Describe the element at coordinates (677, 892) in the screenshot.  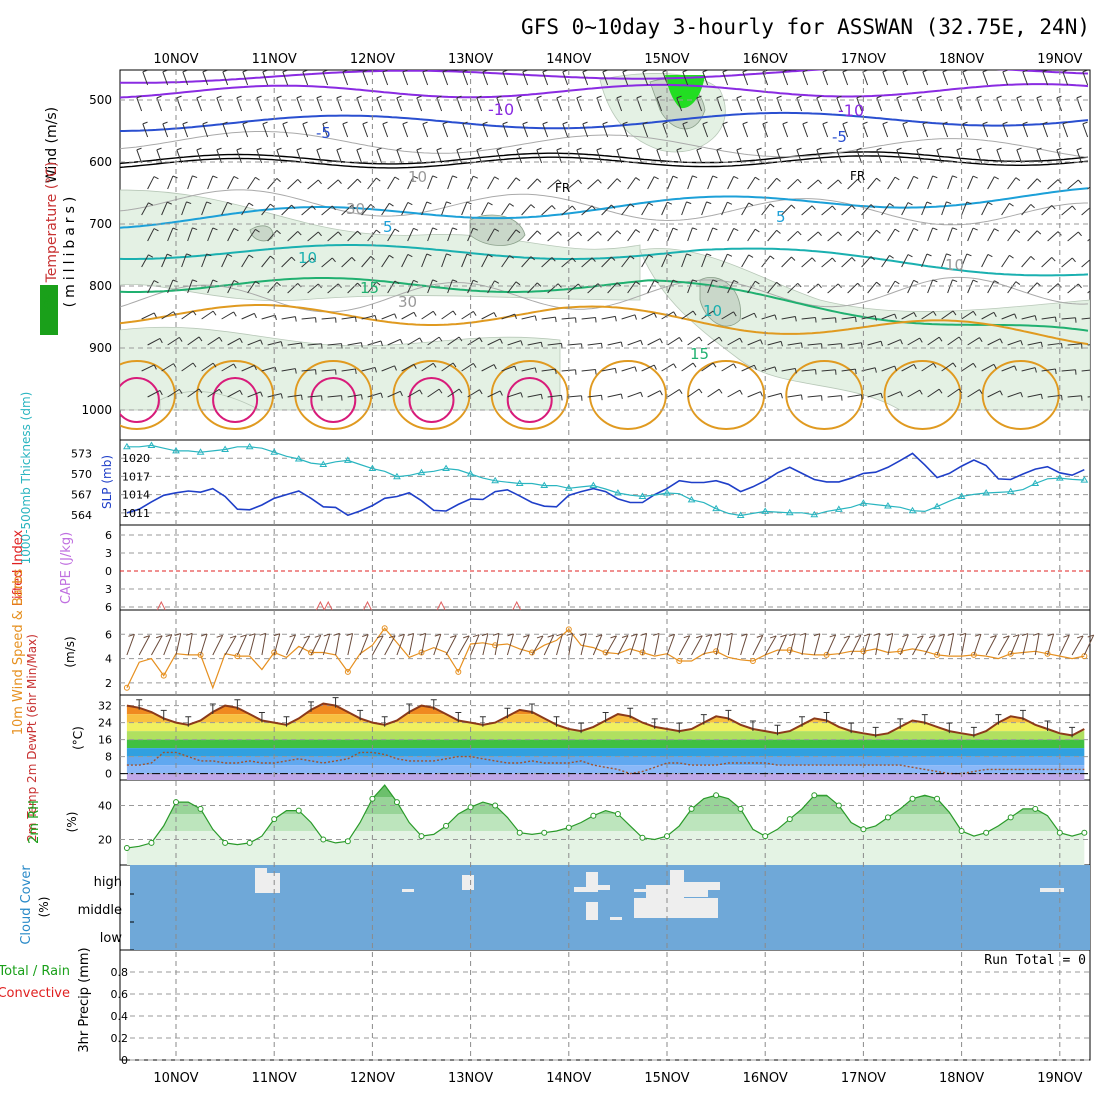
I see `cloud-patch` at that location.